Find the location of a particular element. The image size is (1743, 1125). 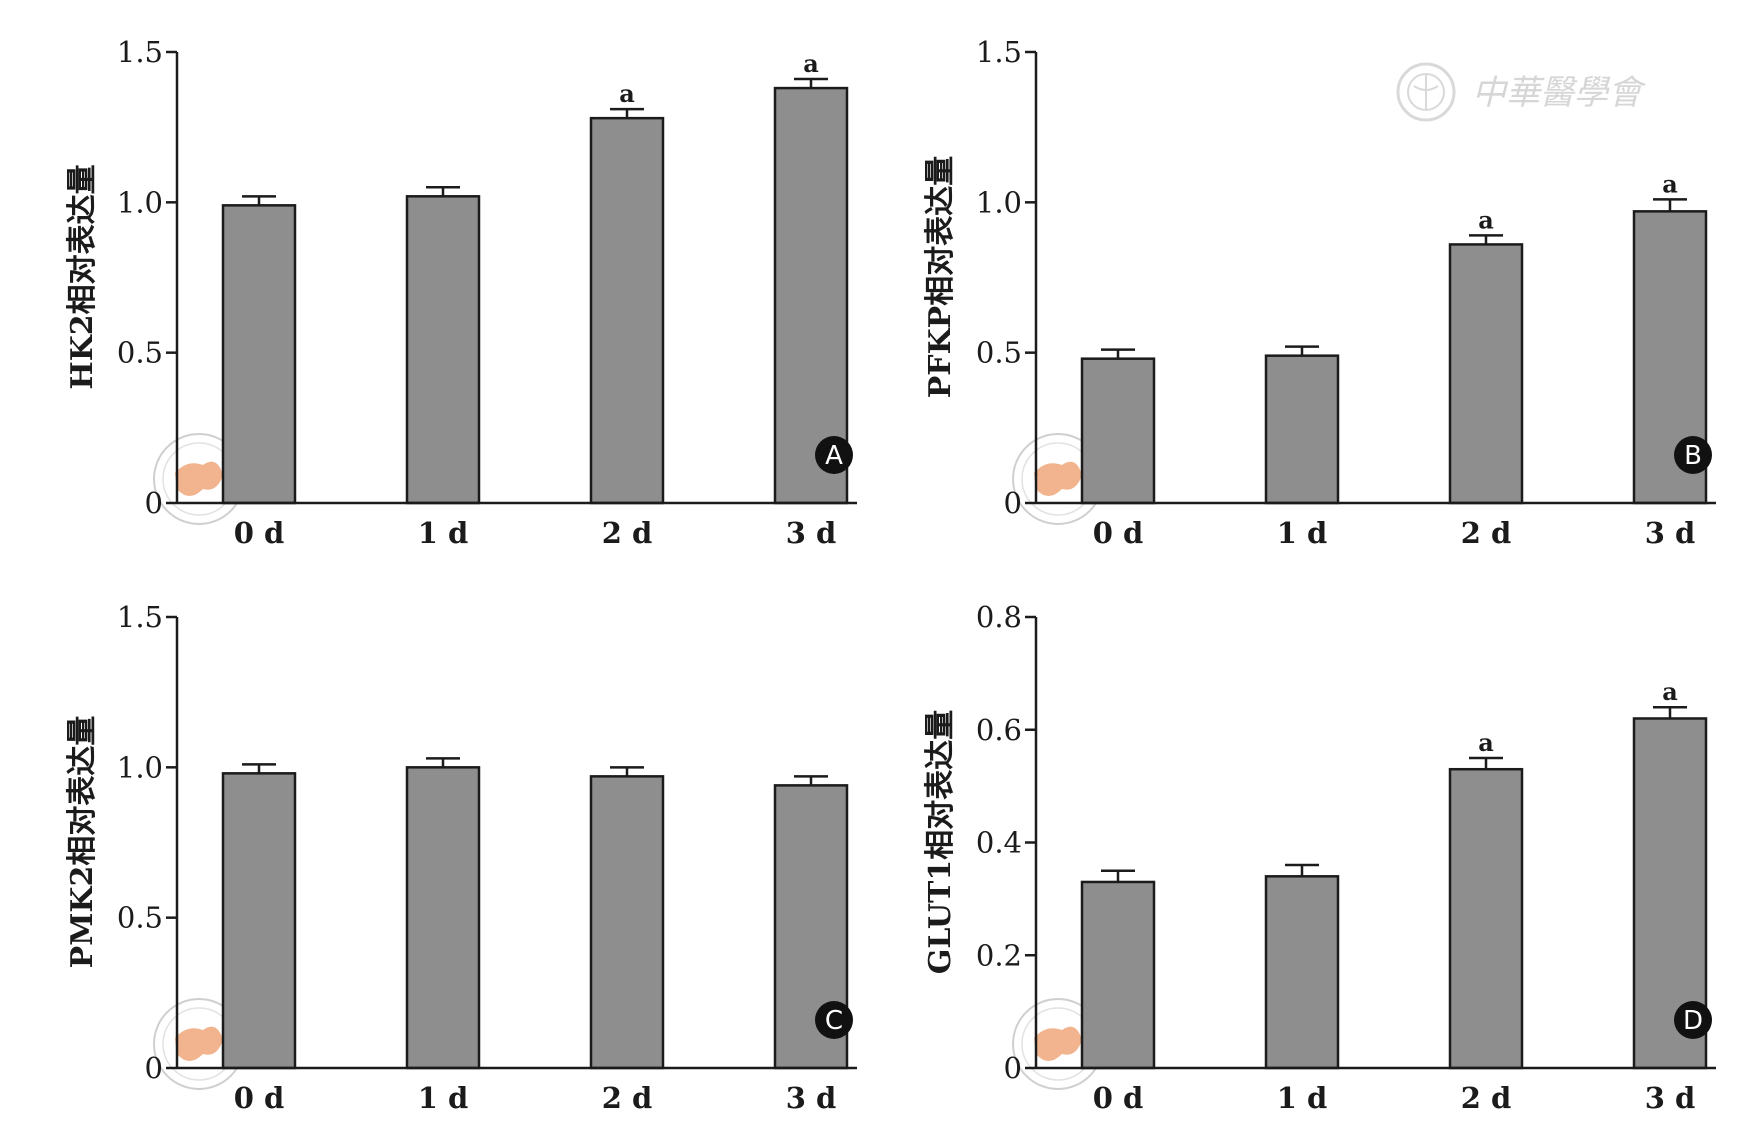

y-tick-label: 0.6 is located at coordinates (999, 730).